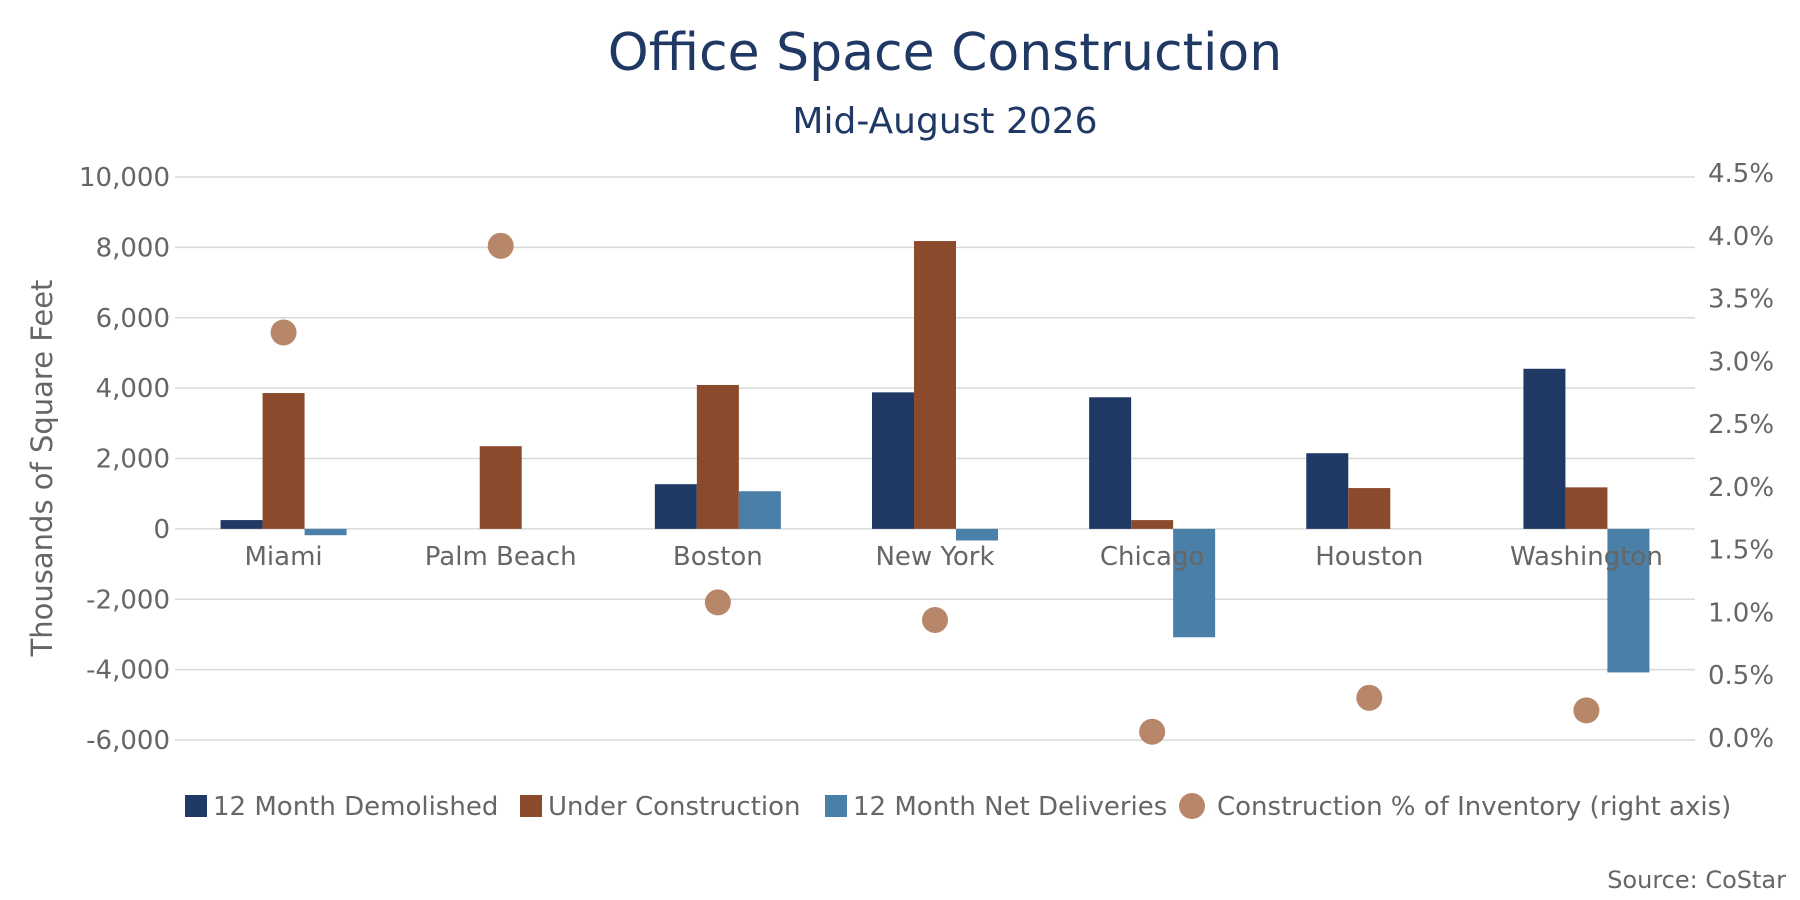 The image size is (1800, 900). Describe the element at coordinates (945, 53) in the screenshot. I see `chart-title: Office Space Construction` at that location.